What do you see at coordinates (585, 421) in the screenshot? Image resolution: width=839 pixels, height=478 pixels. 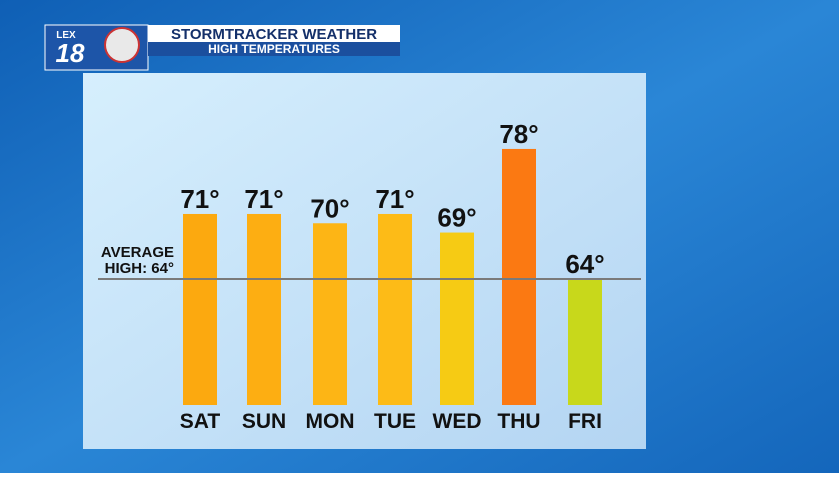 I see `x-tick-label: FRI` at bounding box center [585, 421].